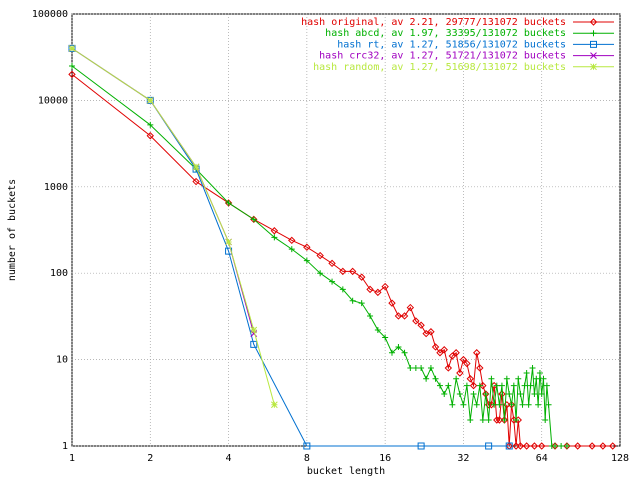 The height and width of the screenshot is (480, 640). I want to click on x-tick-label: 8, so click(307, 458).